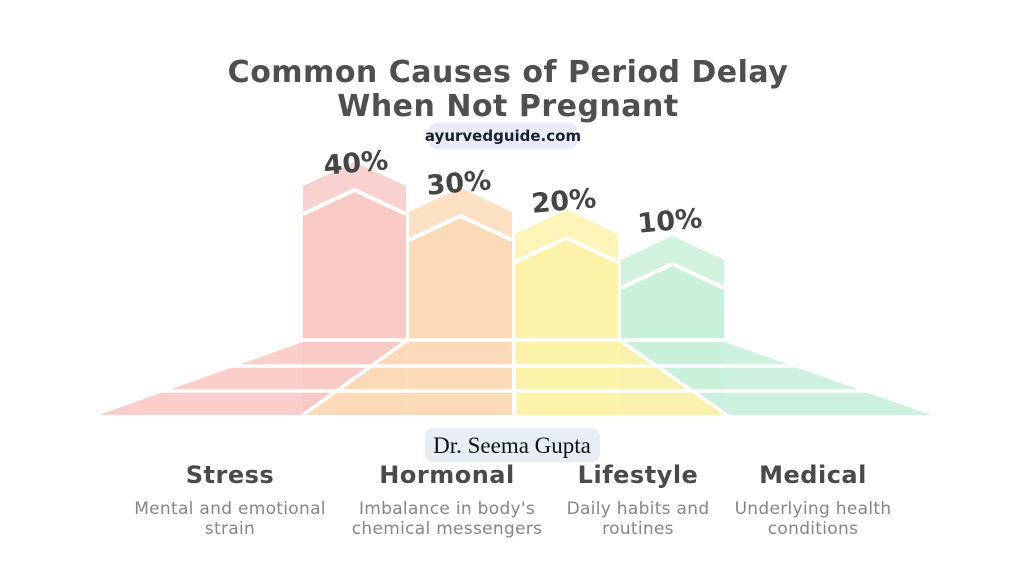 The width and height of the screenshot is (1024, 576). Describe the element at coordinates (813, 529) in the screenshot. I see `desc-medical-line2: conditions` at that location.